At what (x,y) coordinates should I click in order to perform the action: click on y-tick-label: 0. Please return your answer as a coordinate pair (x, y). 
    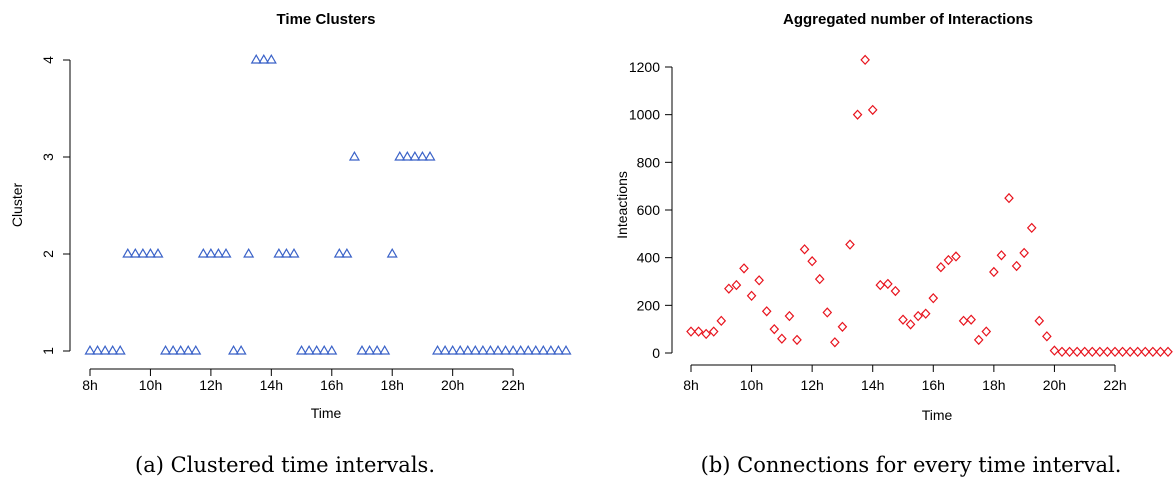
    Looking at the image, I should click on (656, 353).